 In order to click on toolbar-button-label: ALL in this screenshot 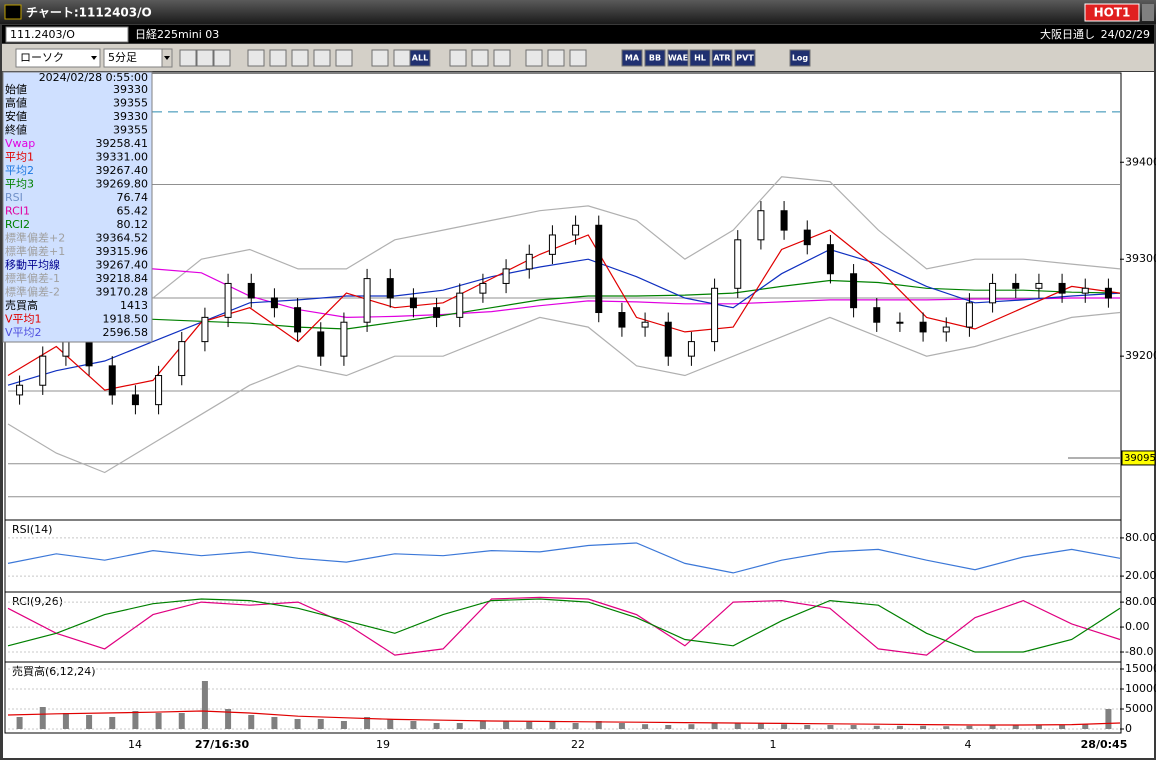, I will do `click(420, 58)`.